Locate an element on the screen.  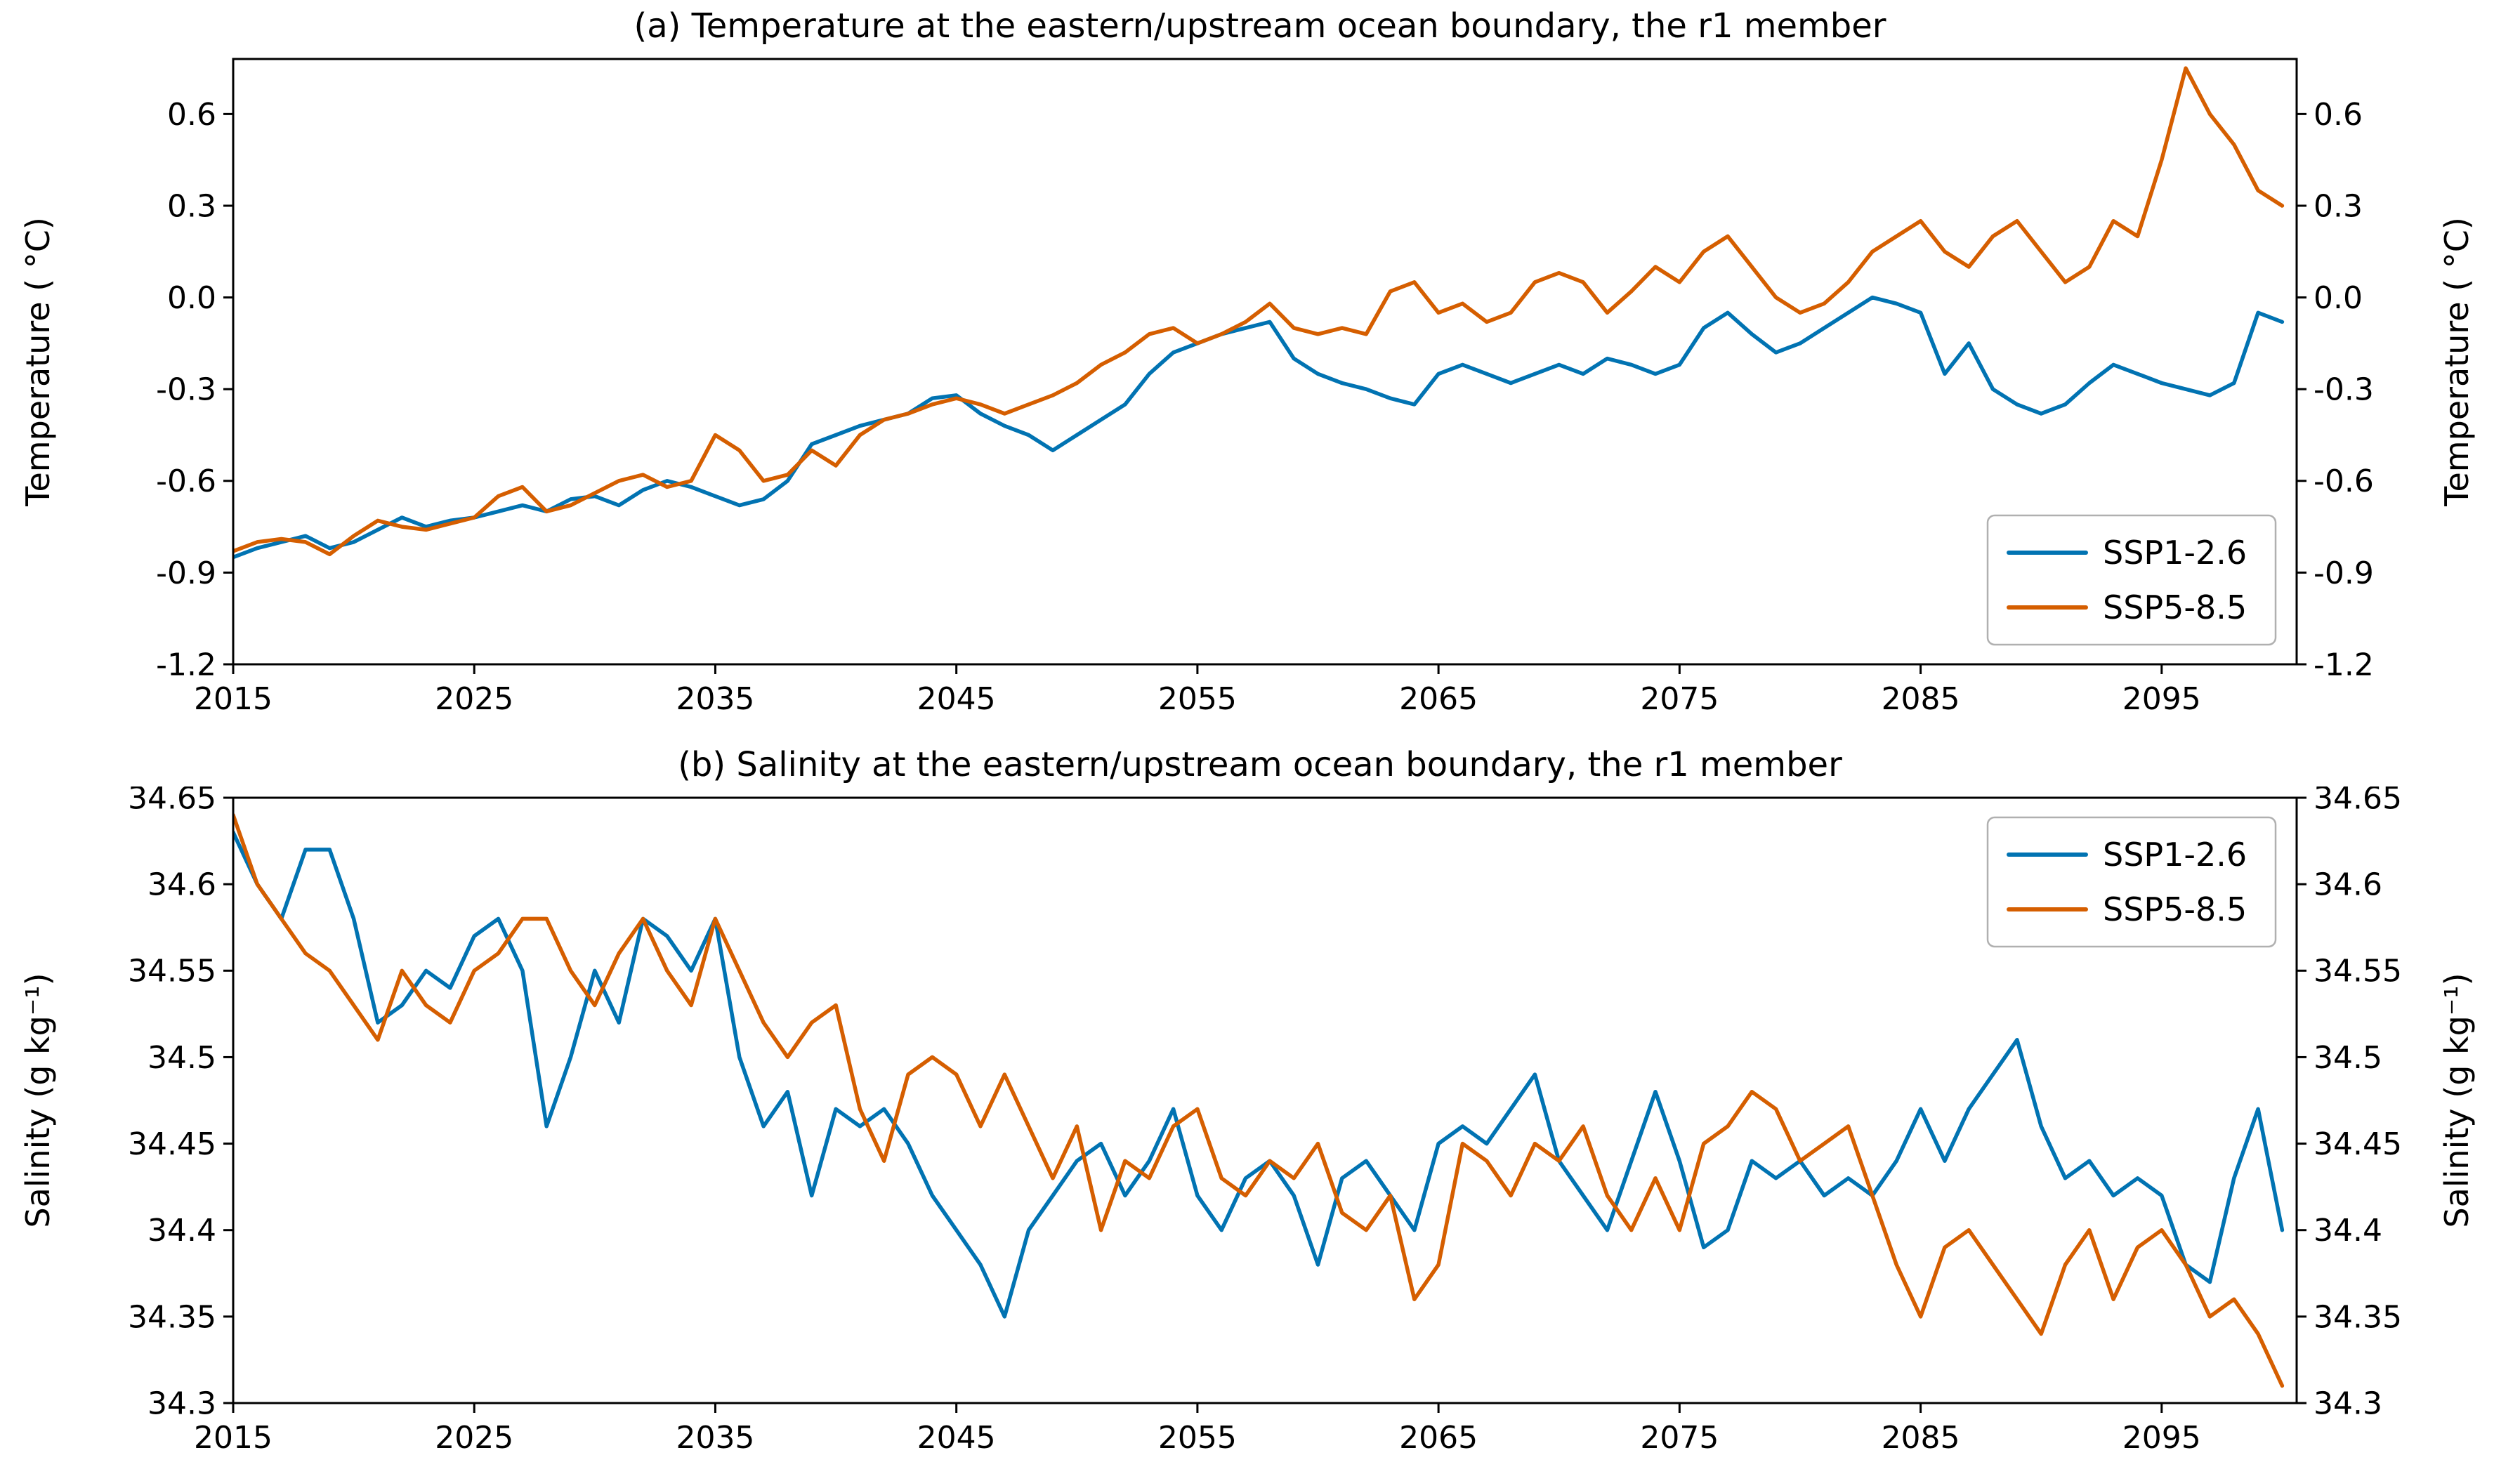
y-tick-label-left: 34.6 is located at coordinates (181, 885).